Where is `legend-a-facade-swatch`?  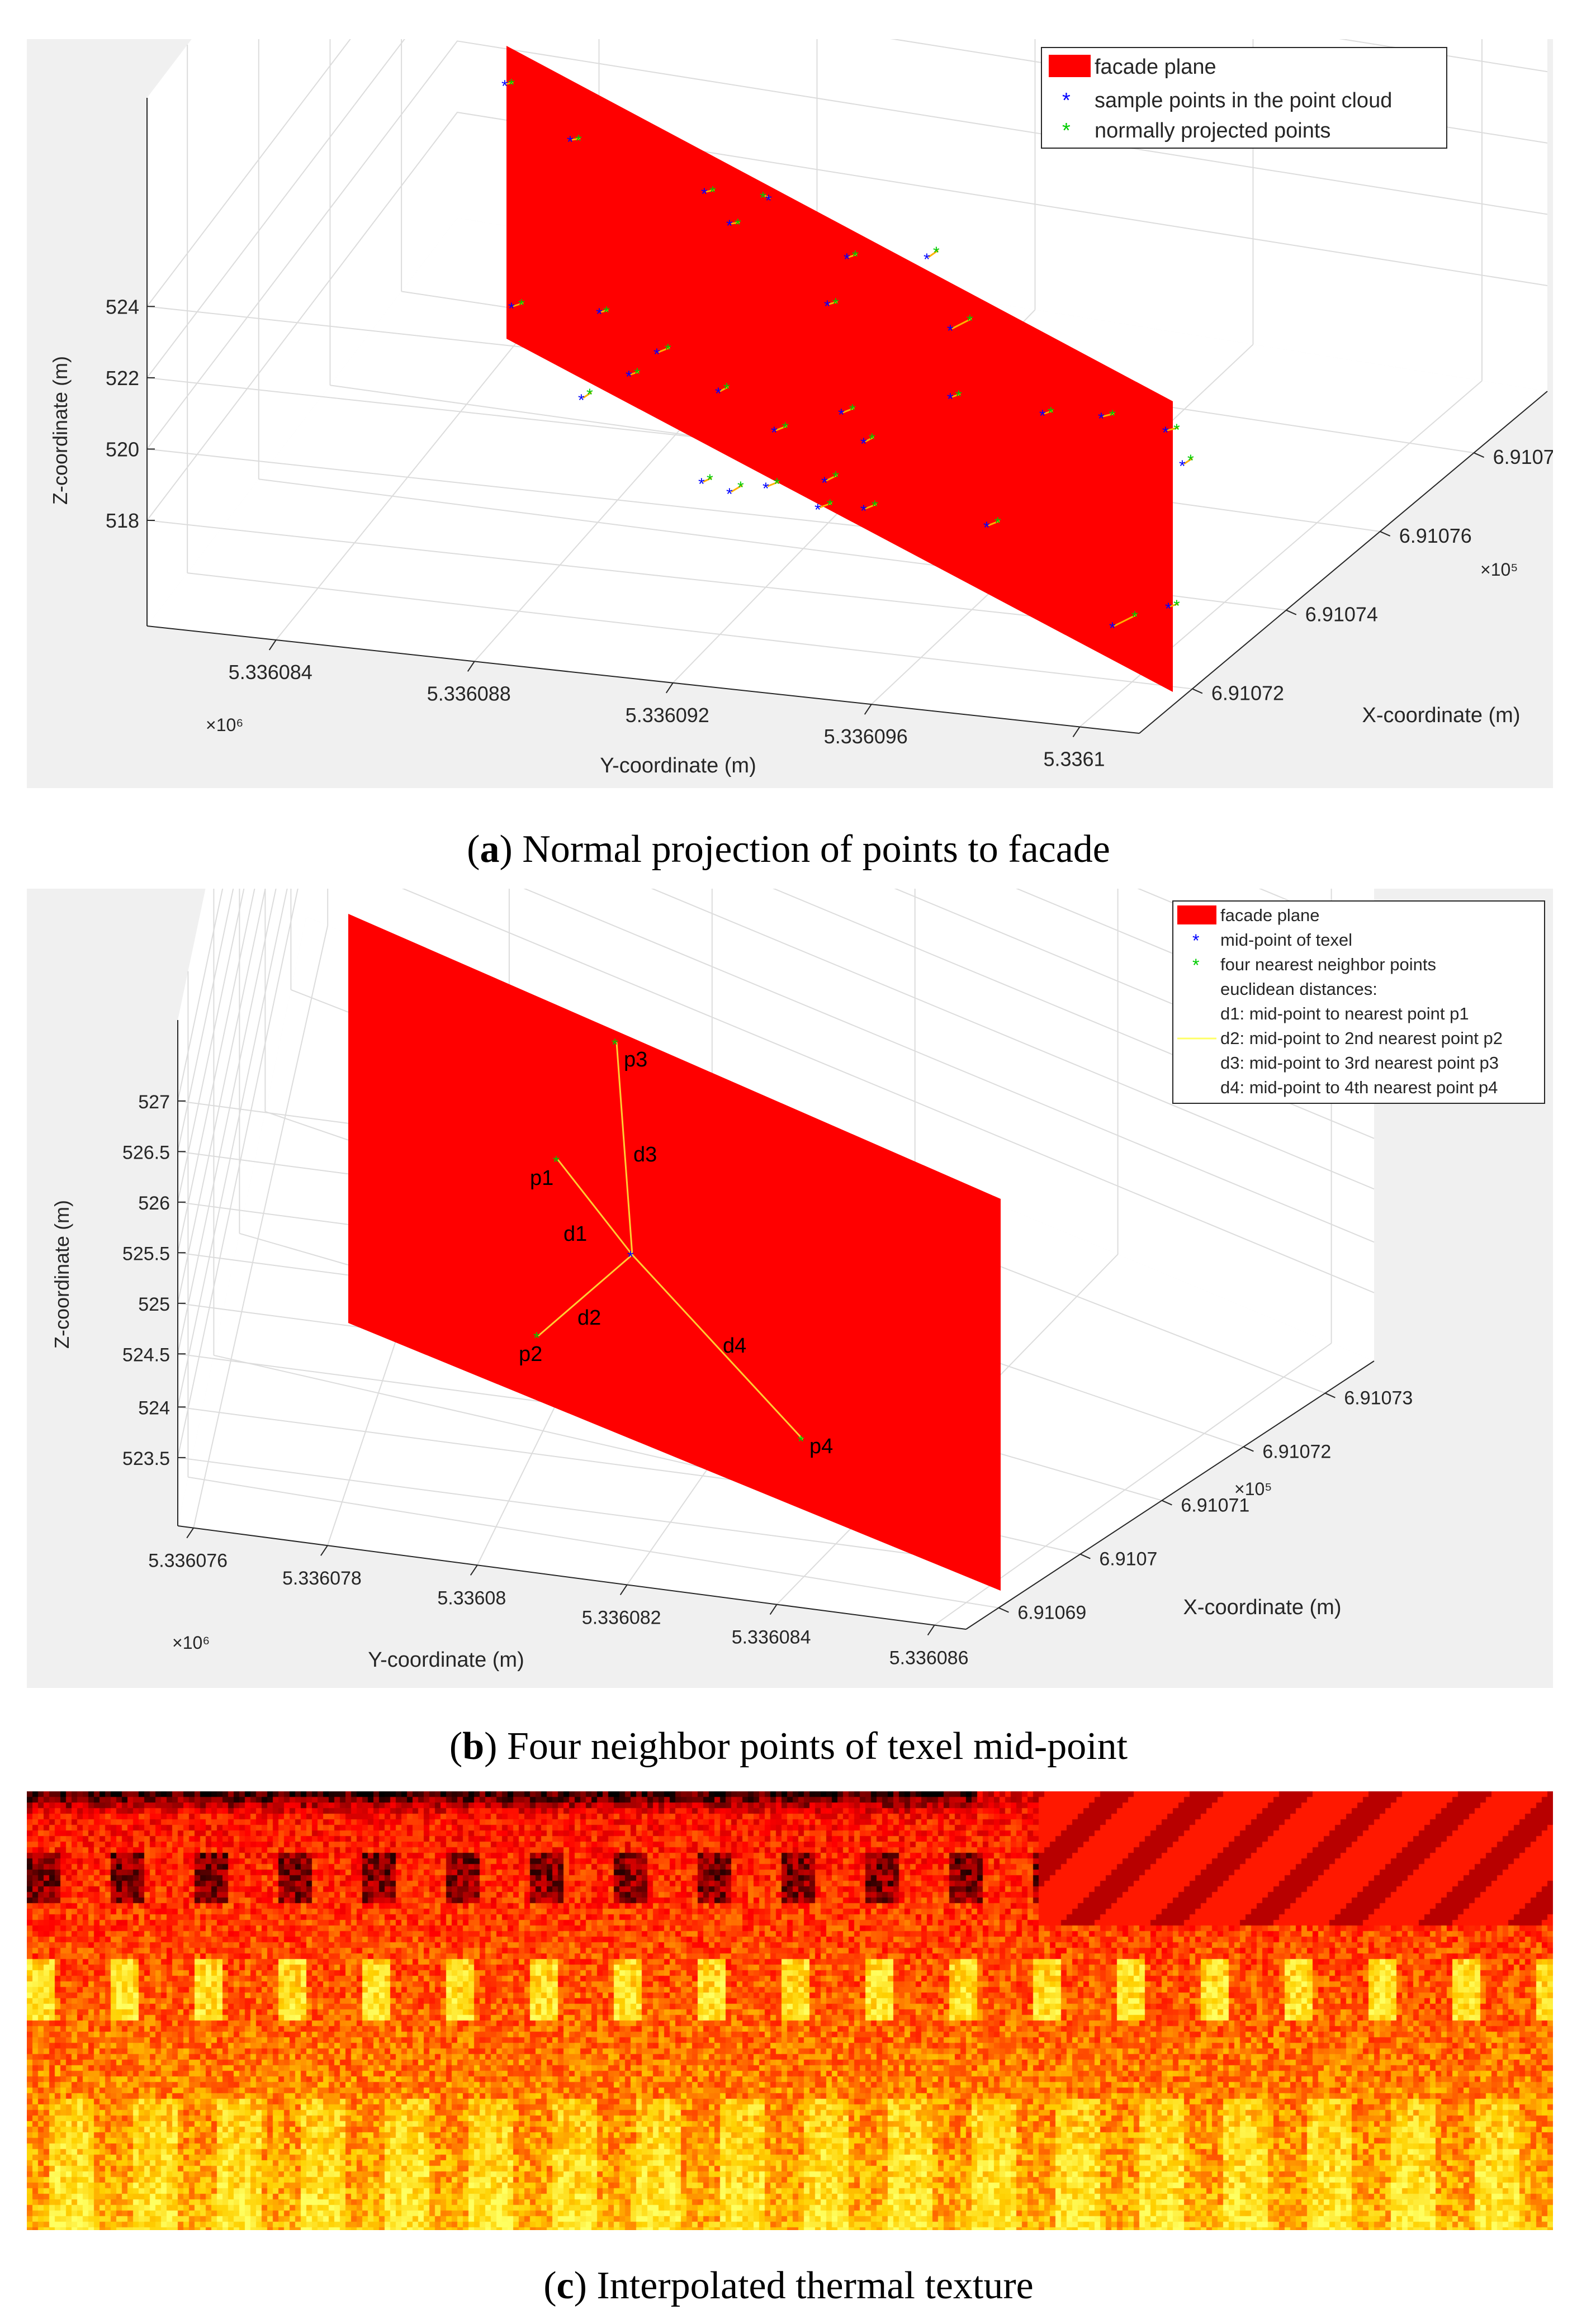
legend-a-facade-swatch is located at coordinates (1070, 66).